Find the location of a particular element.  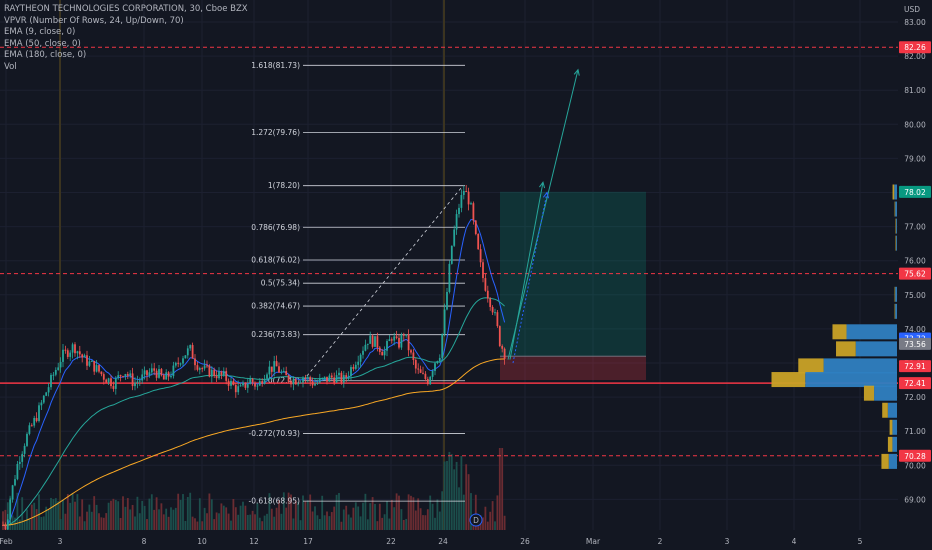

legend-volume: Vol is located at coordinates (10, 66).